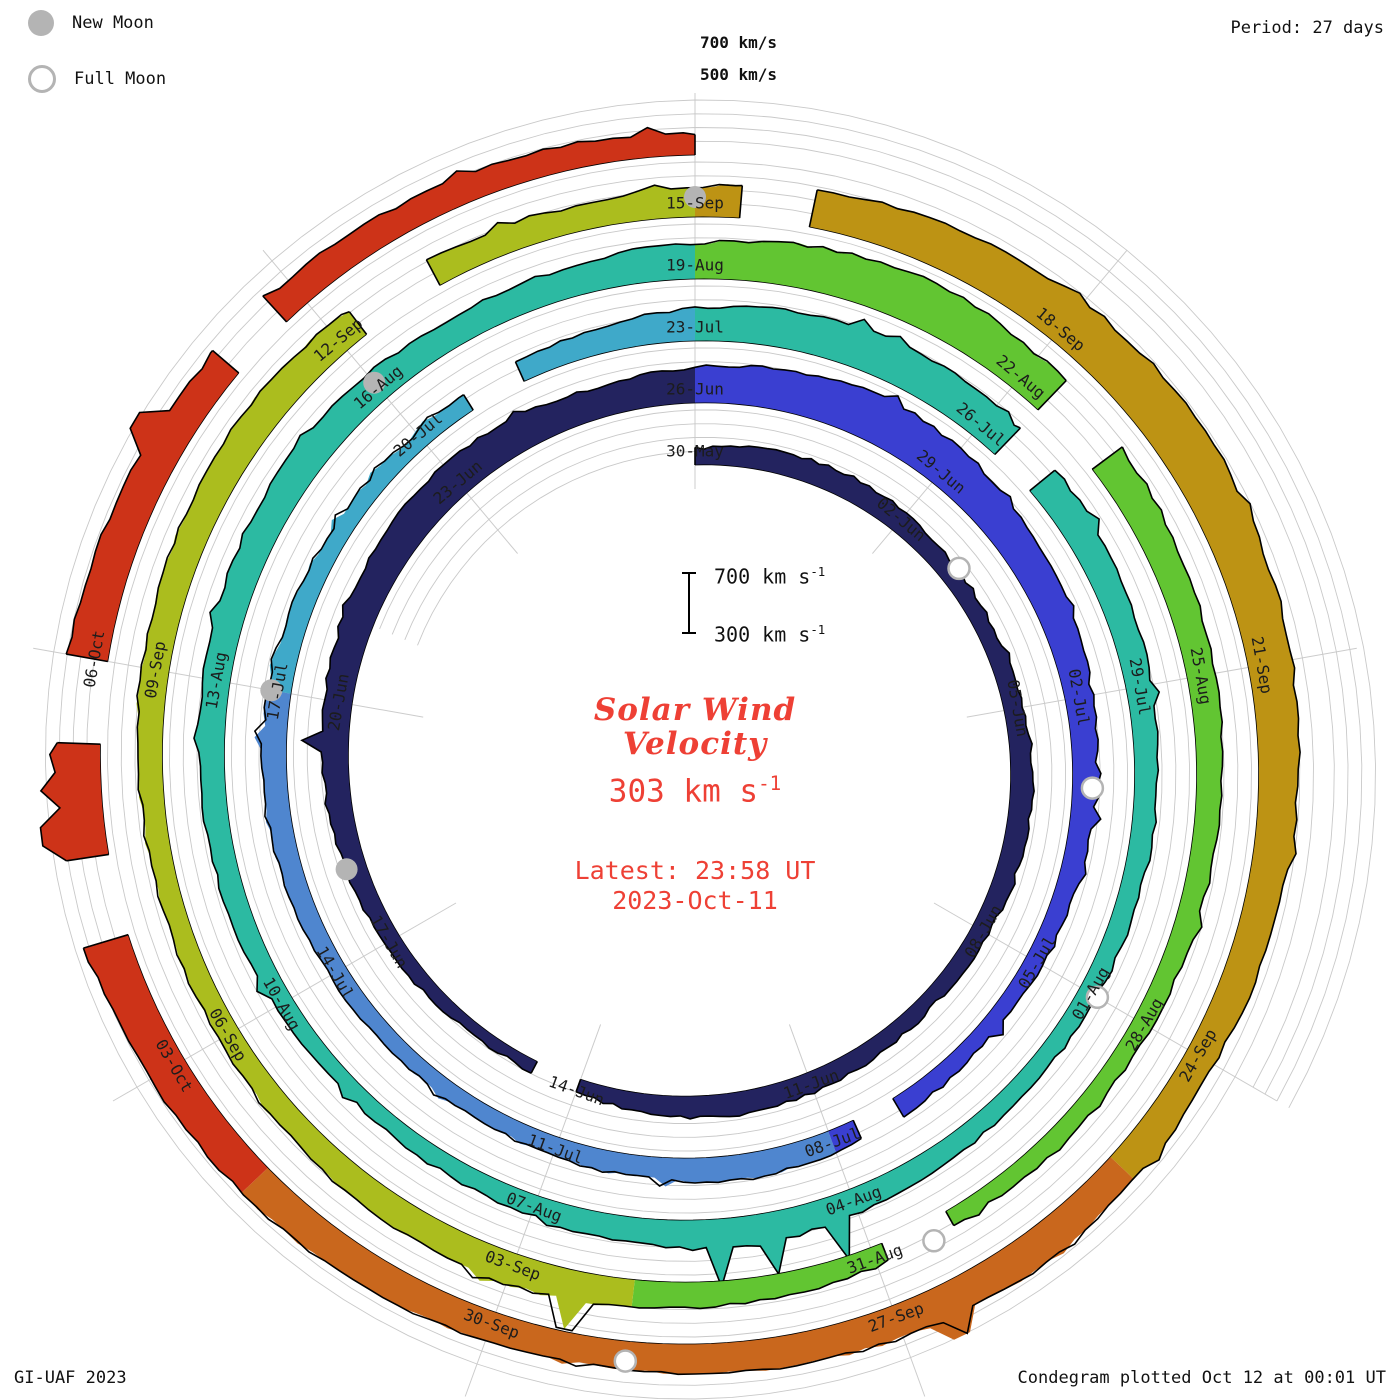  What do you see at coordinates (695, 900) in the screenshot?
I see `latest-date: 2023-Oct-11` at bounding box center [695, 900].